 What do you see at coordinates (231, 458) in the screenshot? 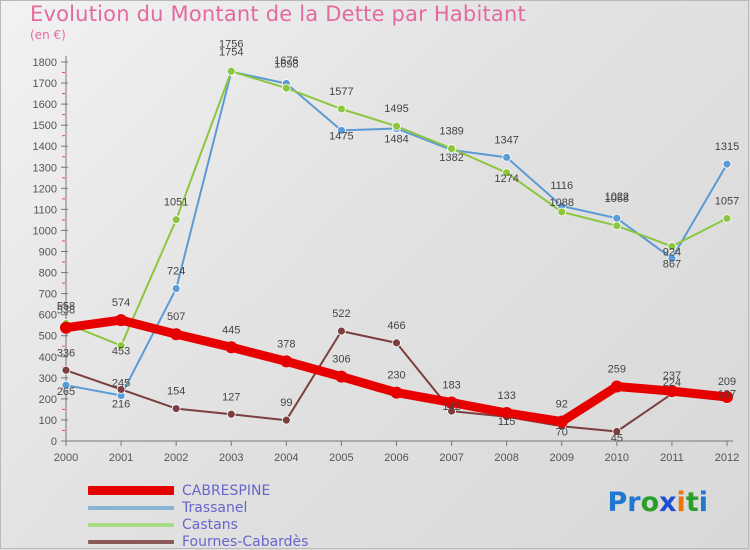
I see `x-tick-label: 2003` at bounding box center [231, 458].